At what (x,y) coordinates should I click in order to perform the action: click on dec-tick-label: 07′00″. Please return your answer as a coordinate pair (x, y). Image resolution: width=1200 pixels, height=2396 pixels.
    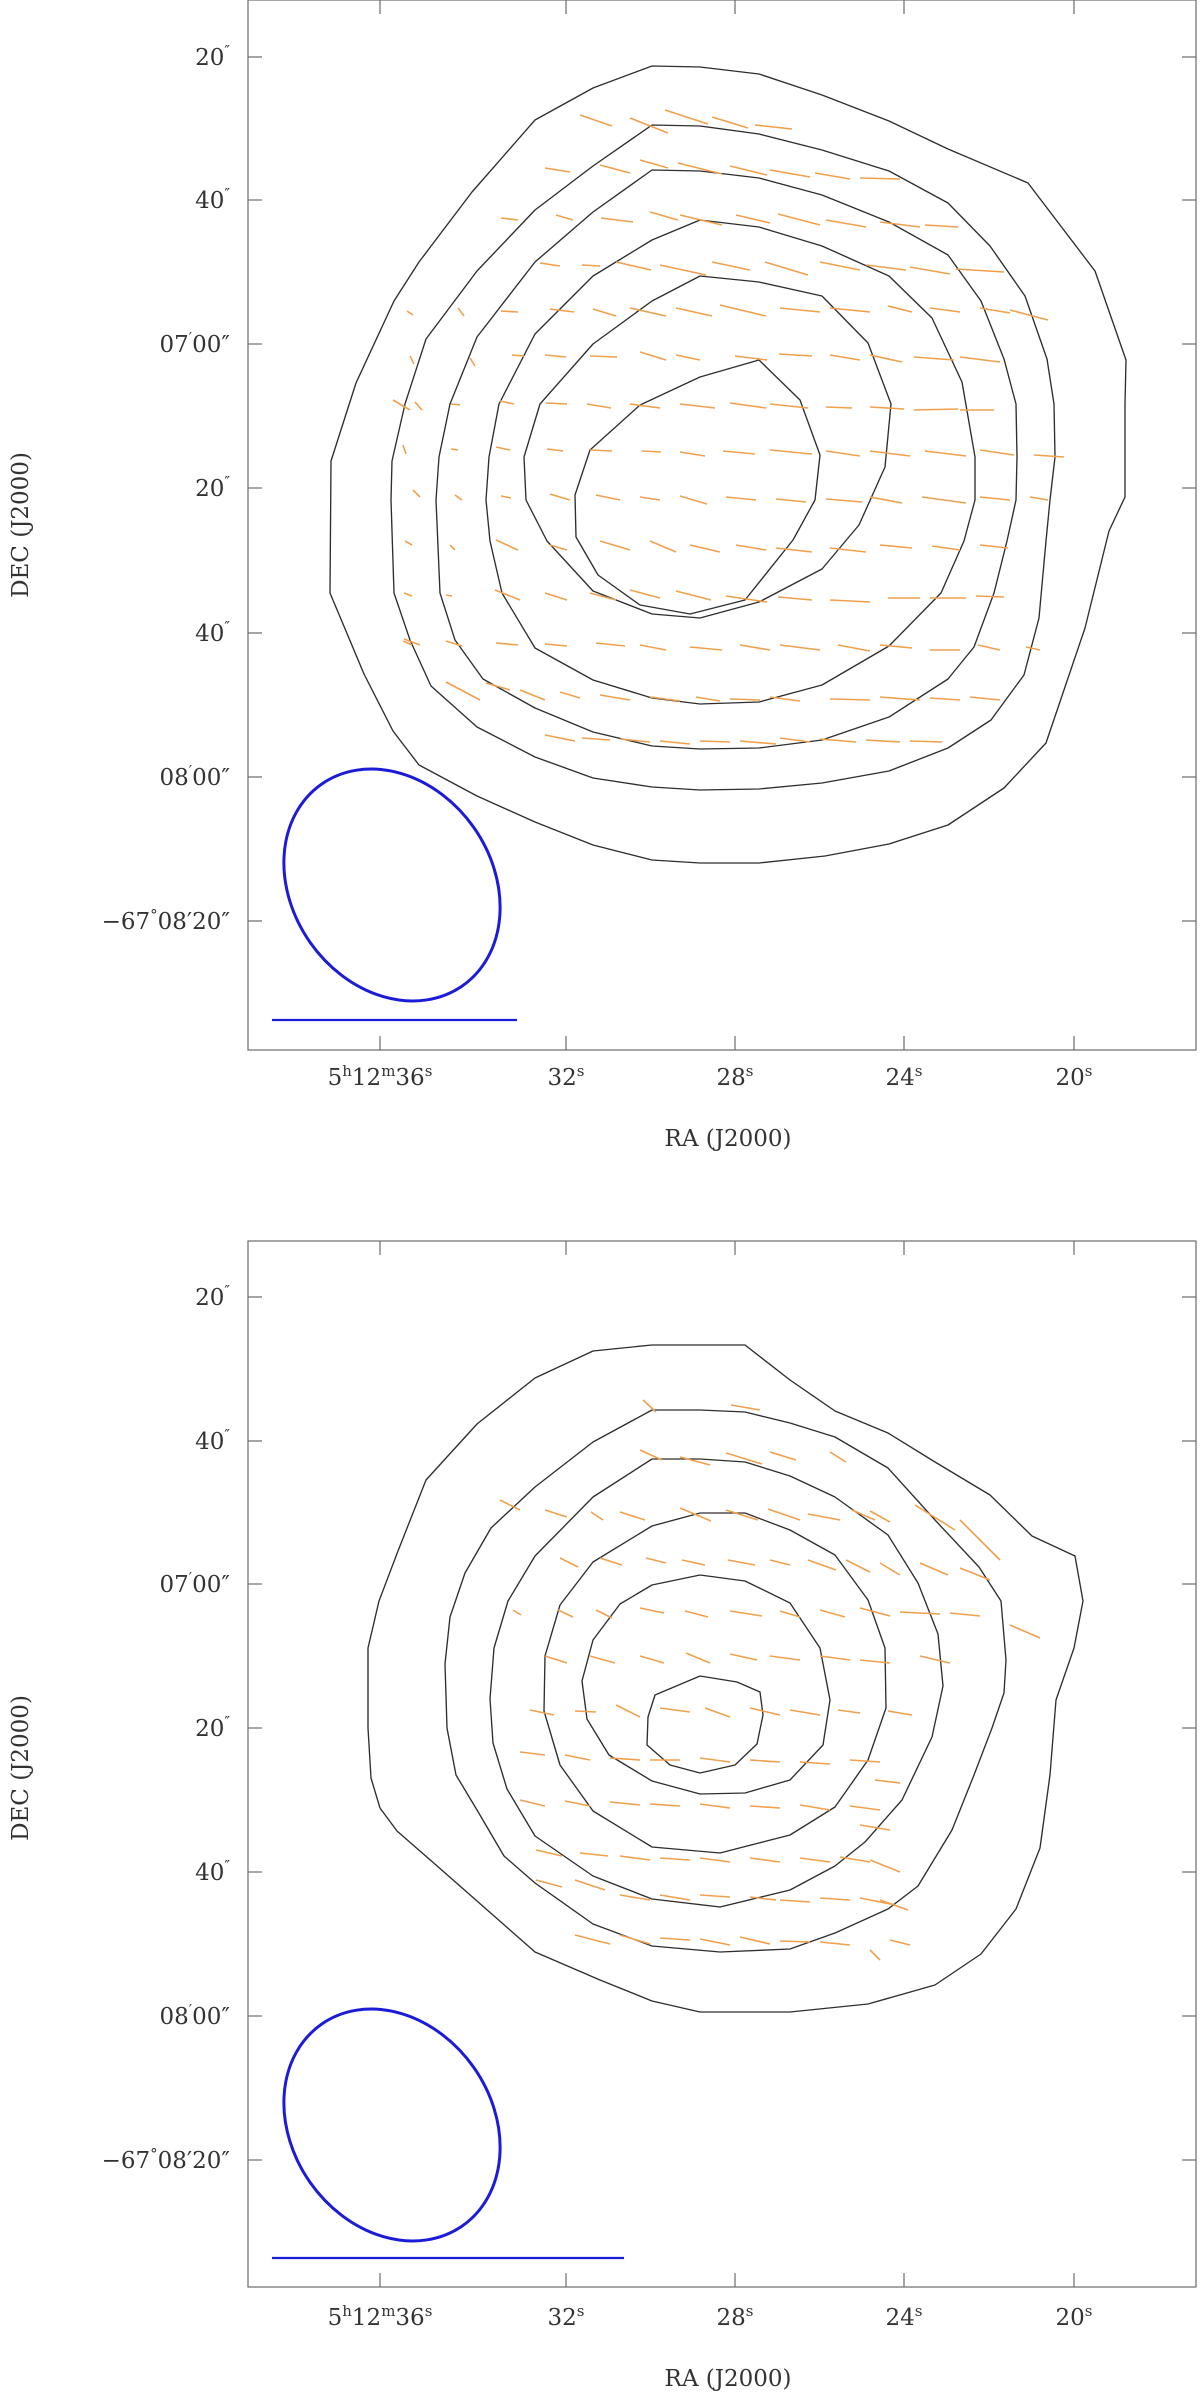
    Looking at the image, I should click on (194, 343).